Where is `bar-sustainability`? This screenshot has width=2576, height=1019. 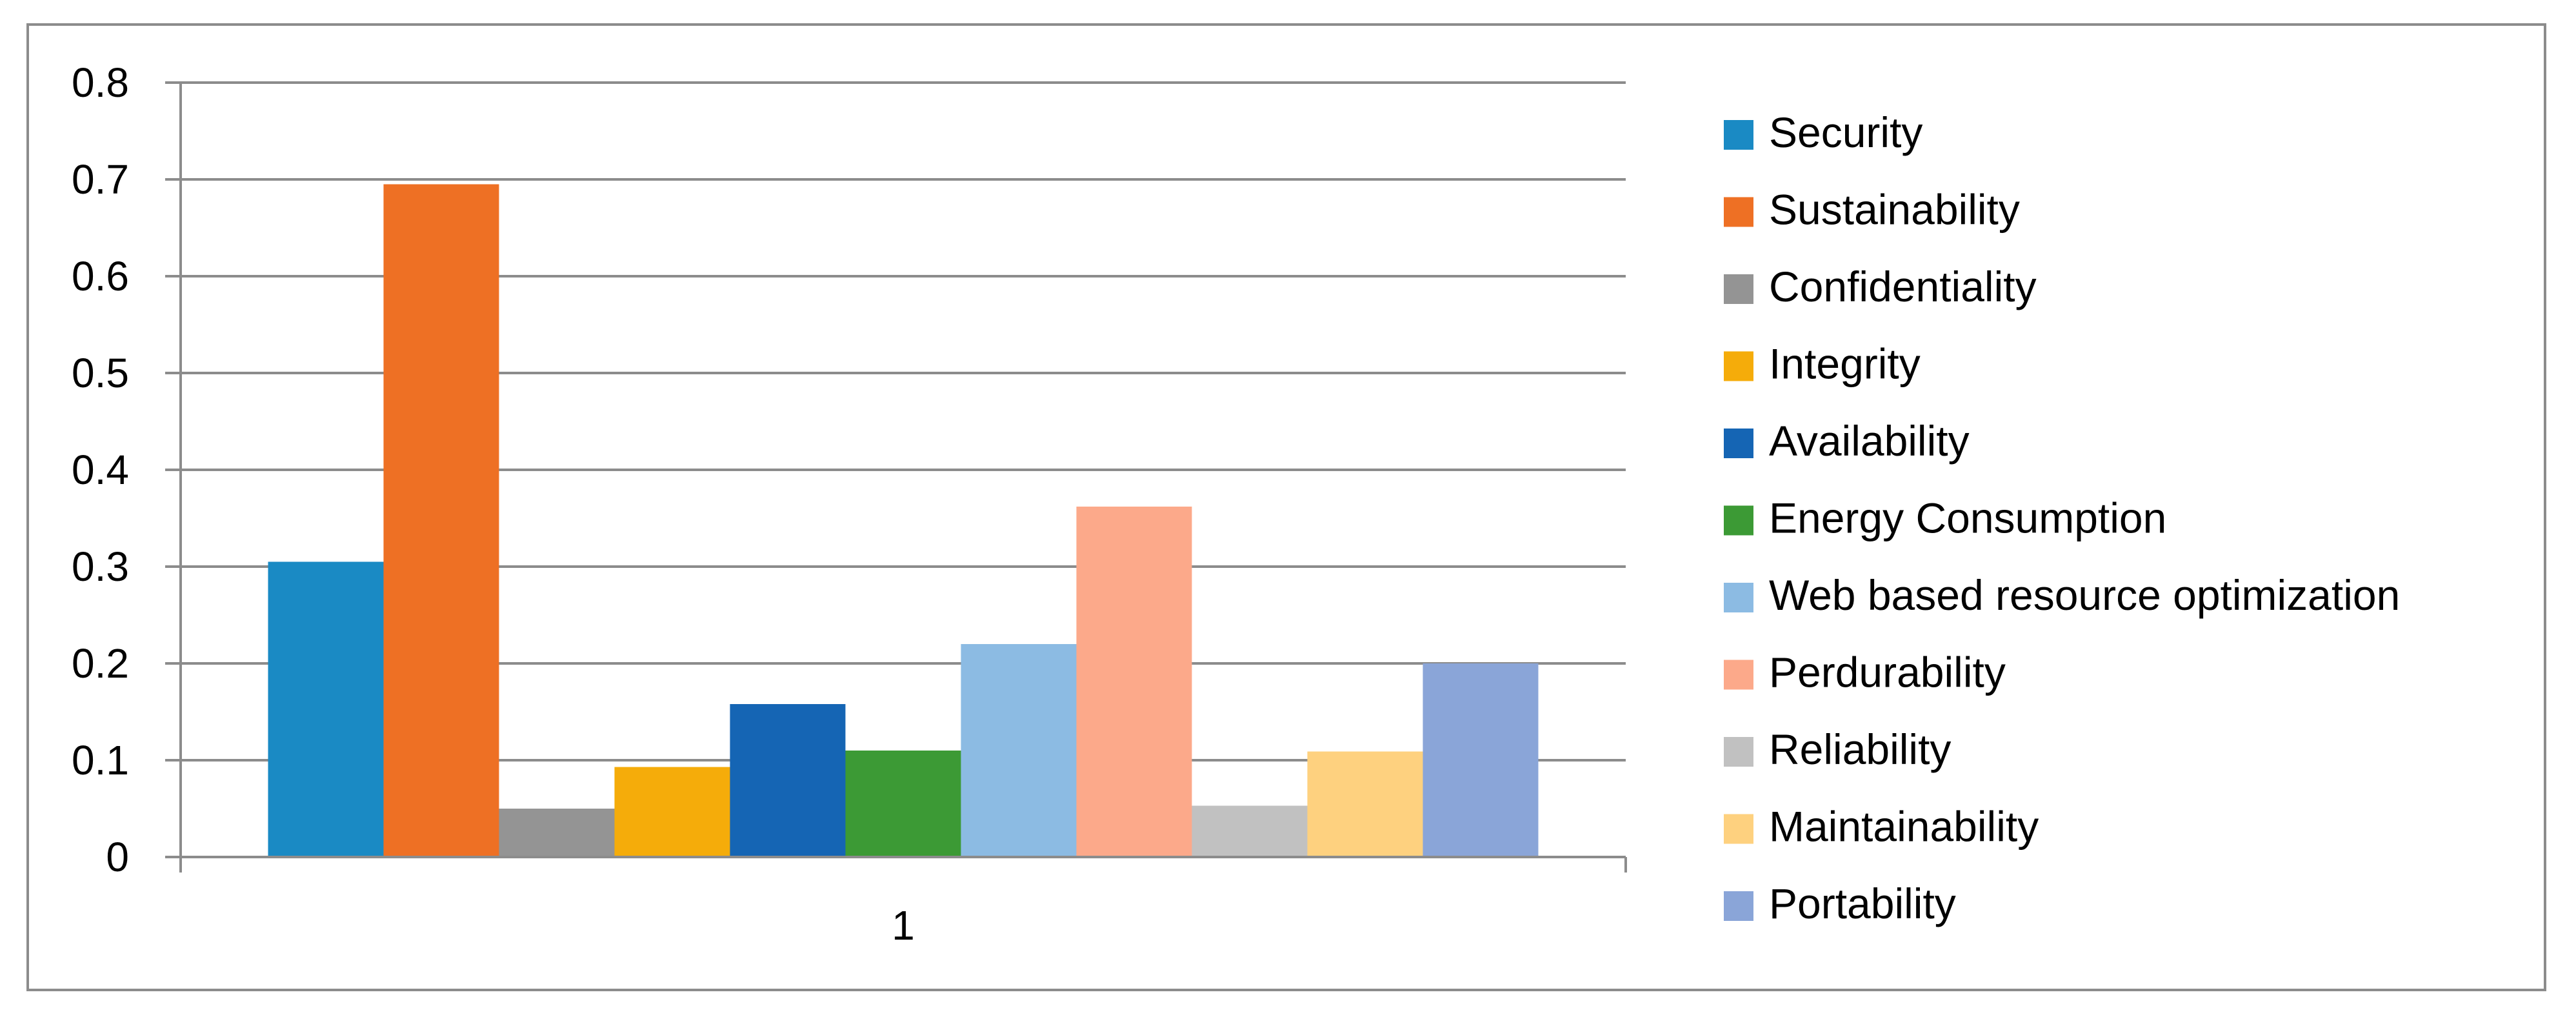 bar-sustainability is located at coordinates (441, 520).